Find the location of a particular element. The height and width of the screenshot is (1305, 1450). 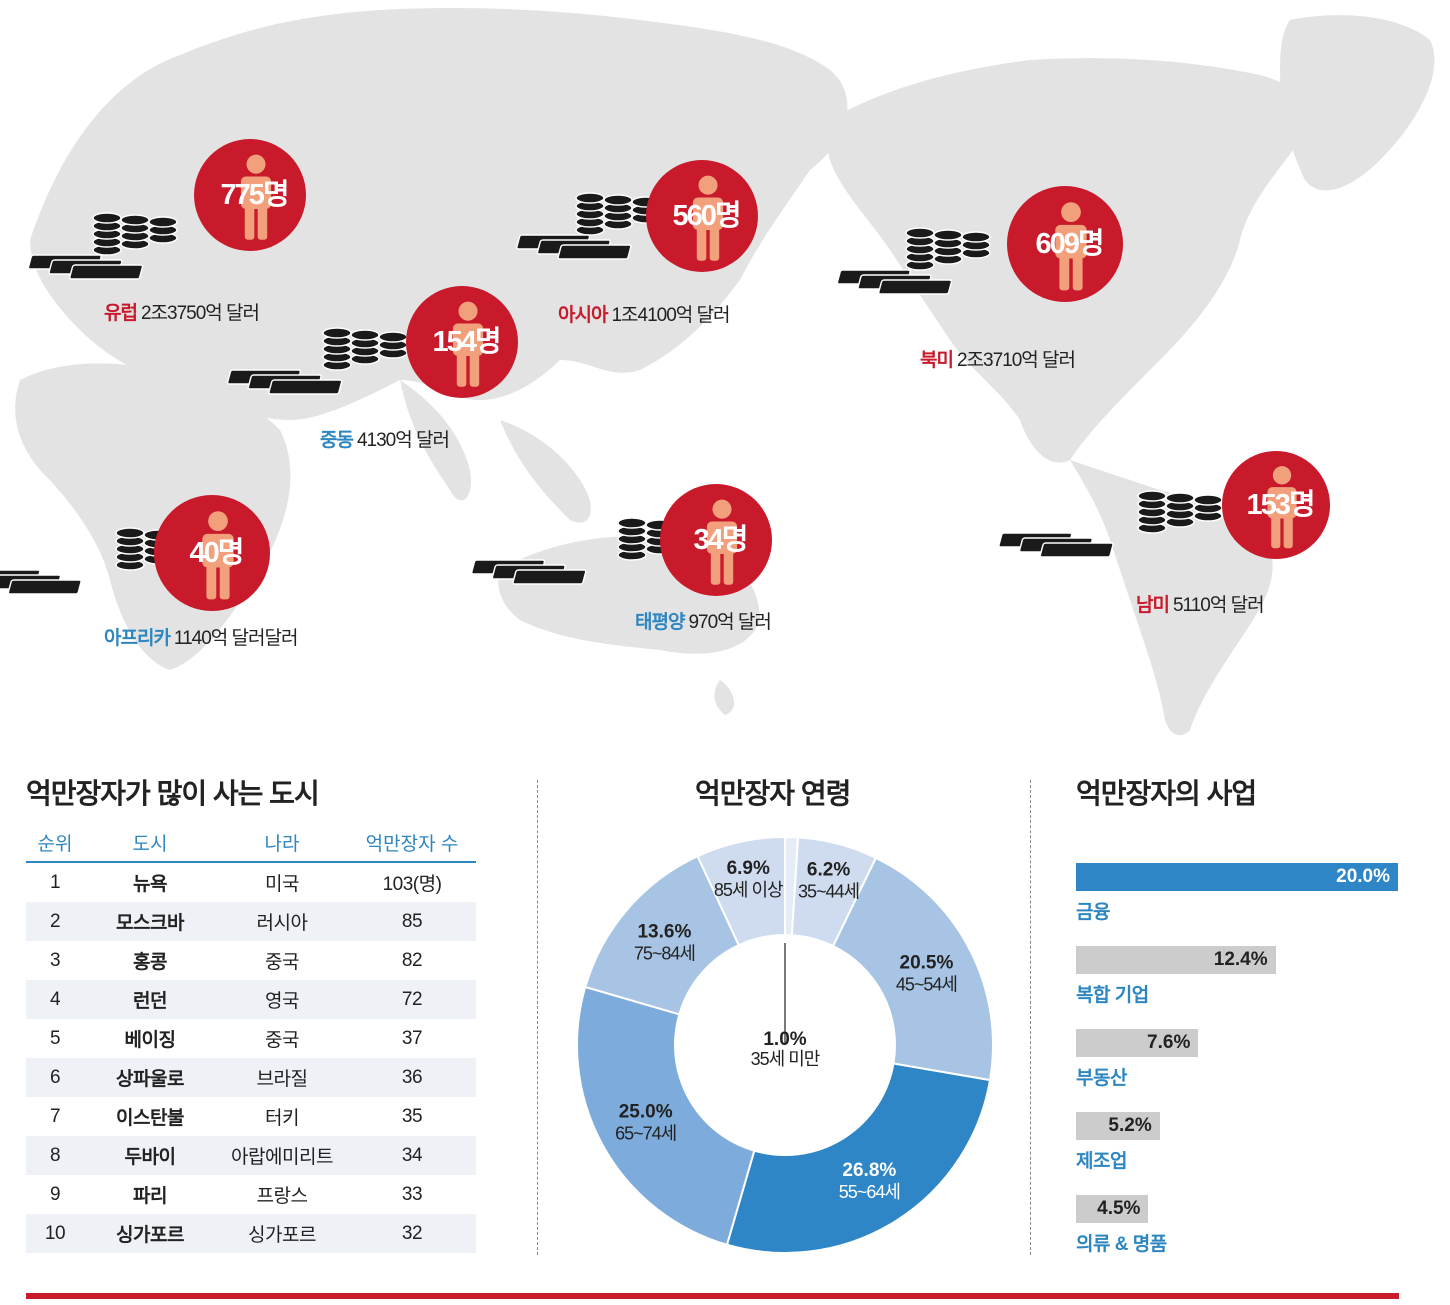

slice-label: 6.2%35~44세 is located at coordinates (829, 881).